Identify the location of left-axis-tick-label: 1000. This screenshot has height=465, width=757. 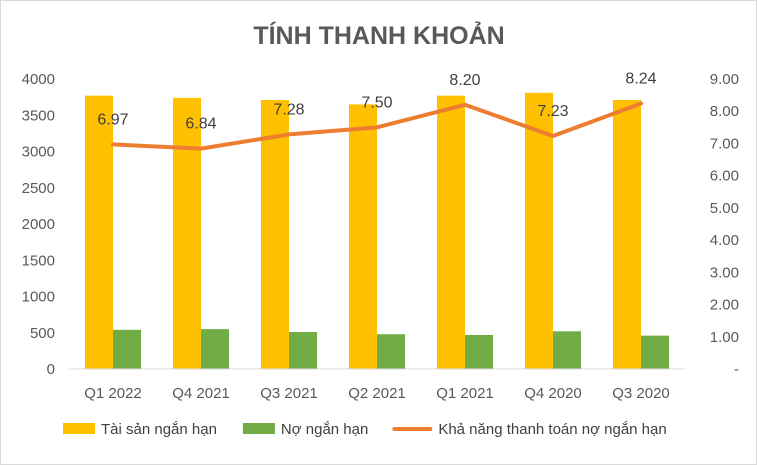
(38, 297).